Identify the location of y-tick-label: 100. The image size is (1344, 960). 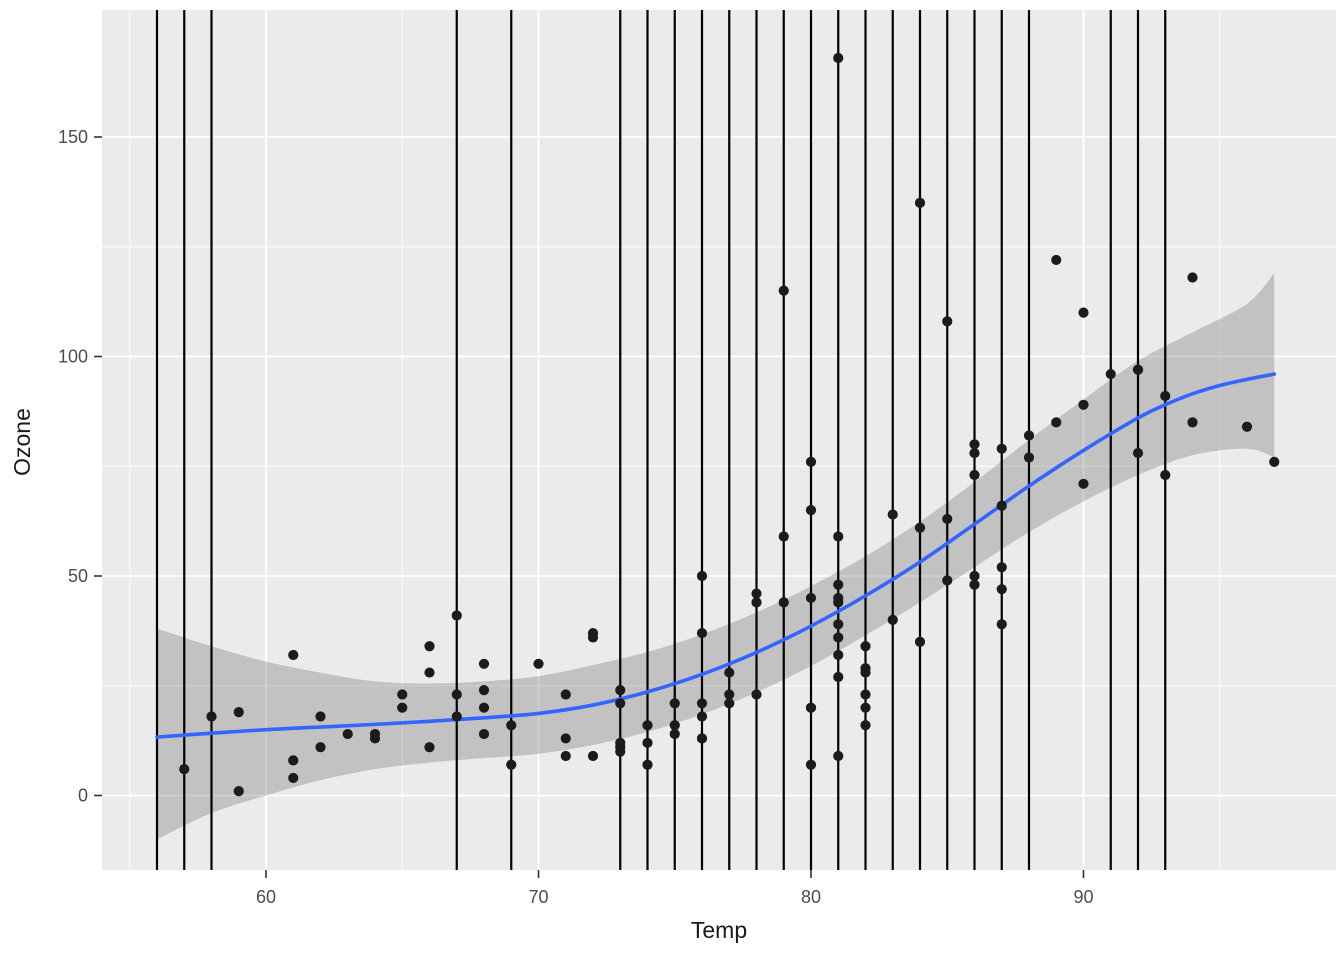
(73, 357).